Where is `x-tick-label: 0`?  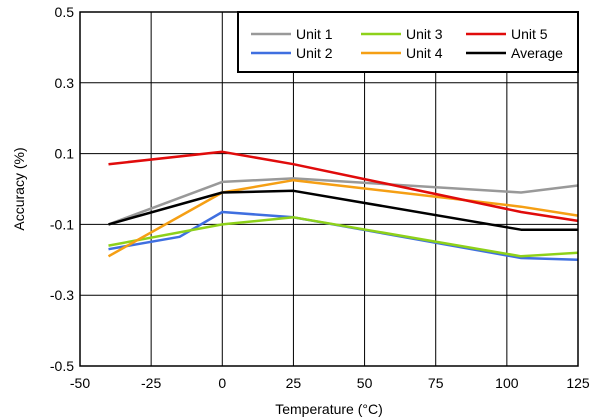 x-tick-label: 0 is located at coordinates (222, 383).